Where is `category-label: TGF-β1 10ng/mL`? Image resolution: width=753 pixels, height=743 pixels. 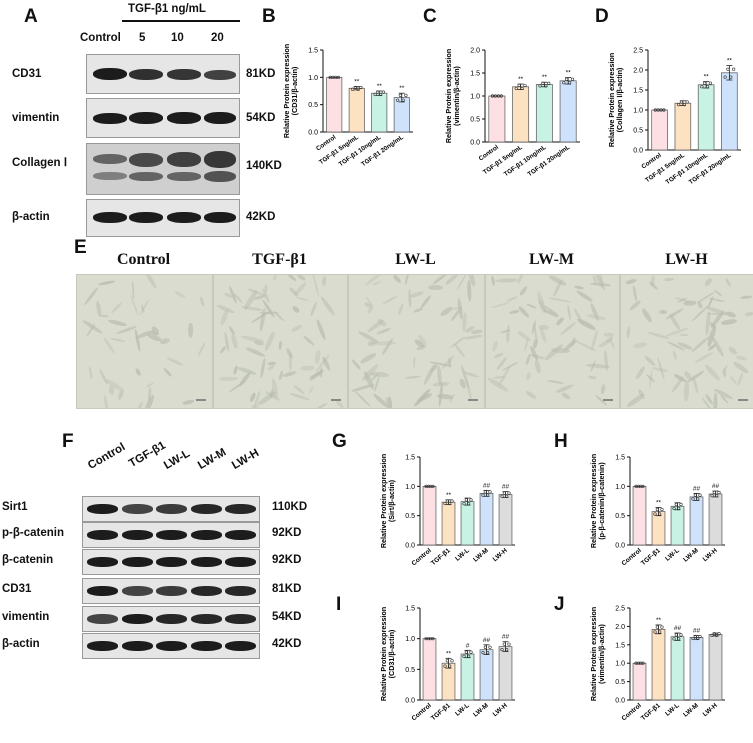 category-label: TGF-β1 10ng/mL is located at coordinates (525, 161).